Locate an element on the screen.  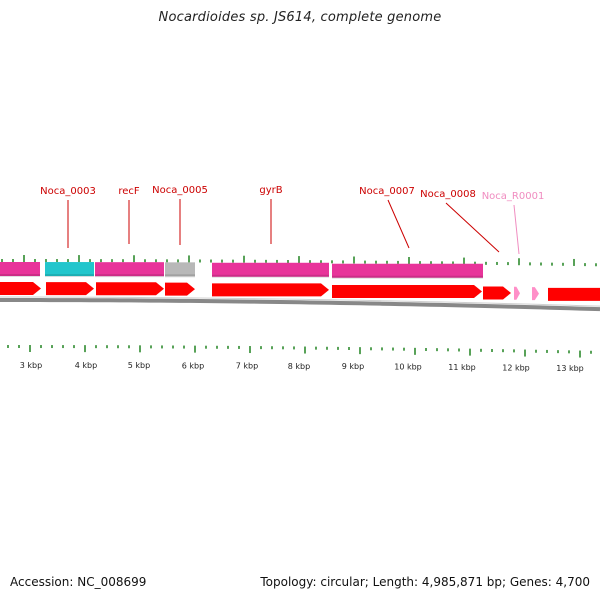
gene-label: Noca_0005 is located at coordinates (180, 190).